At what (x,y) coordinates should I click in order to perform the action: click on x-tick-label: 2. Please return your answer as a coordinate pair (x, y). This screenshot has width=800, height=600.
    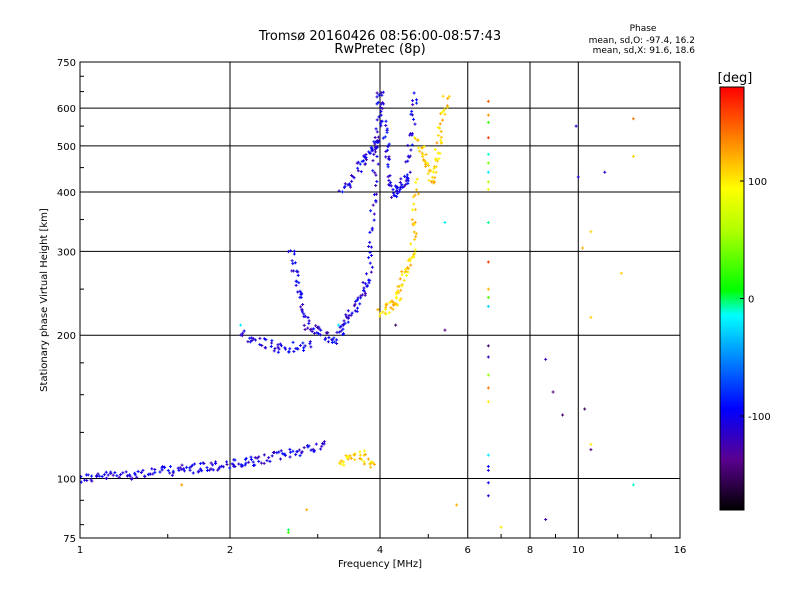
    Looking at the image, I should click on (230, 550).